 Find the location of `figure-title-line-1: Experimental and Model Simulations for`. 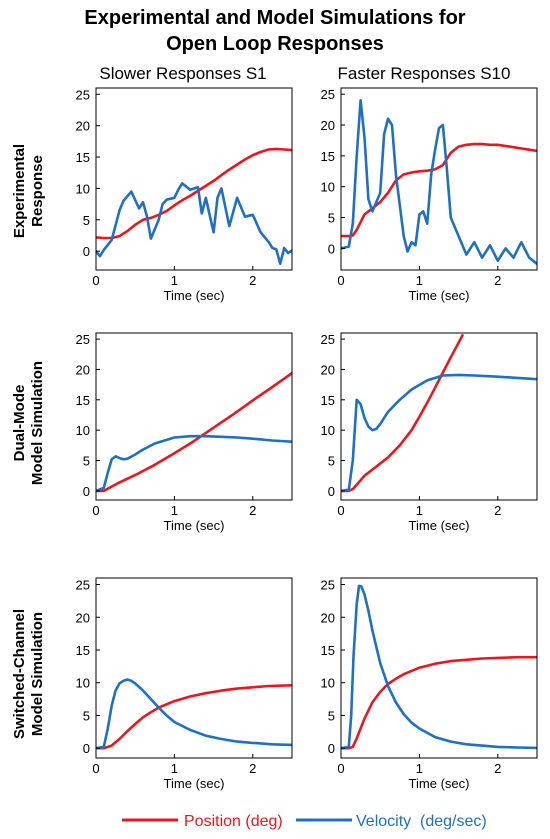

figure-title-line-1: Experimental and Model Simulations for is located at coordinates (274, 18).